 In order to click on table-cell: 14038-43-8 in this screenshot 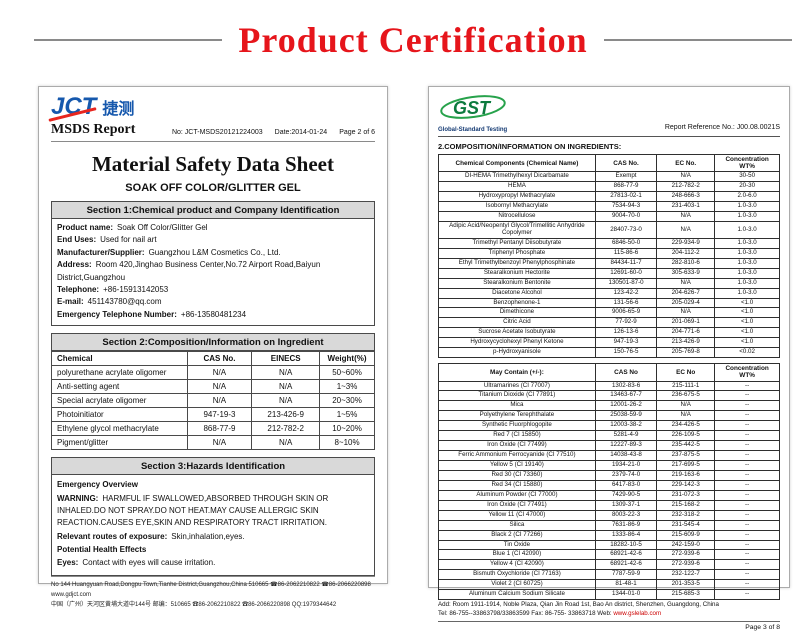, I will do `click(626, 455)`.